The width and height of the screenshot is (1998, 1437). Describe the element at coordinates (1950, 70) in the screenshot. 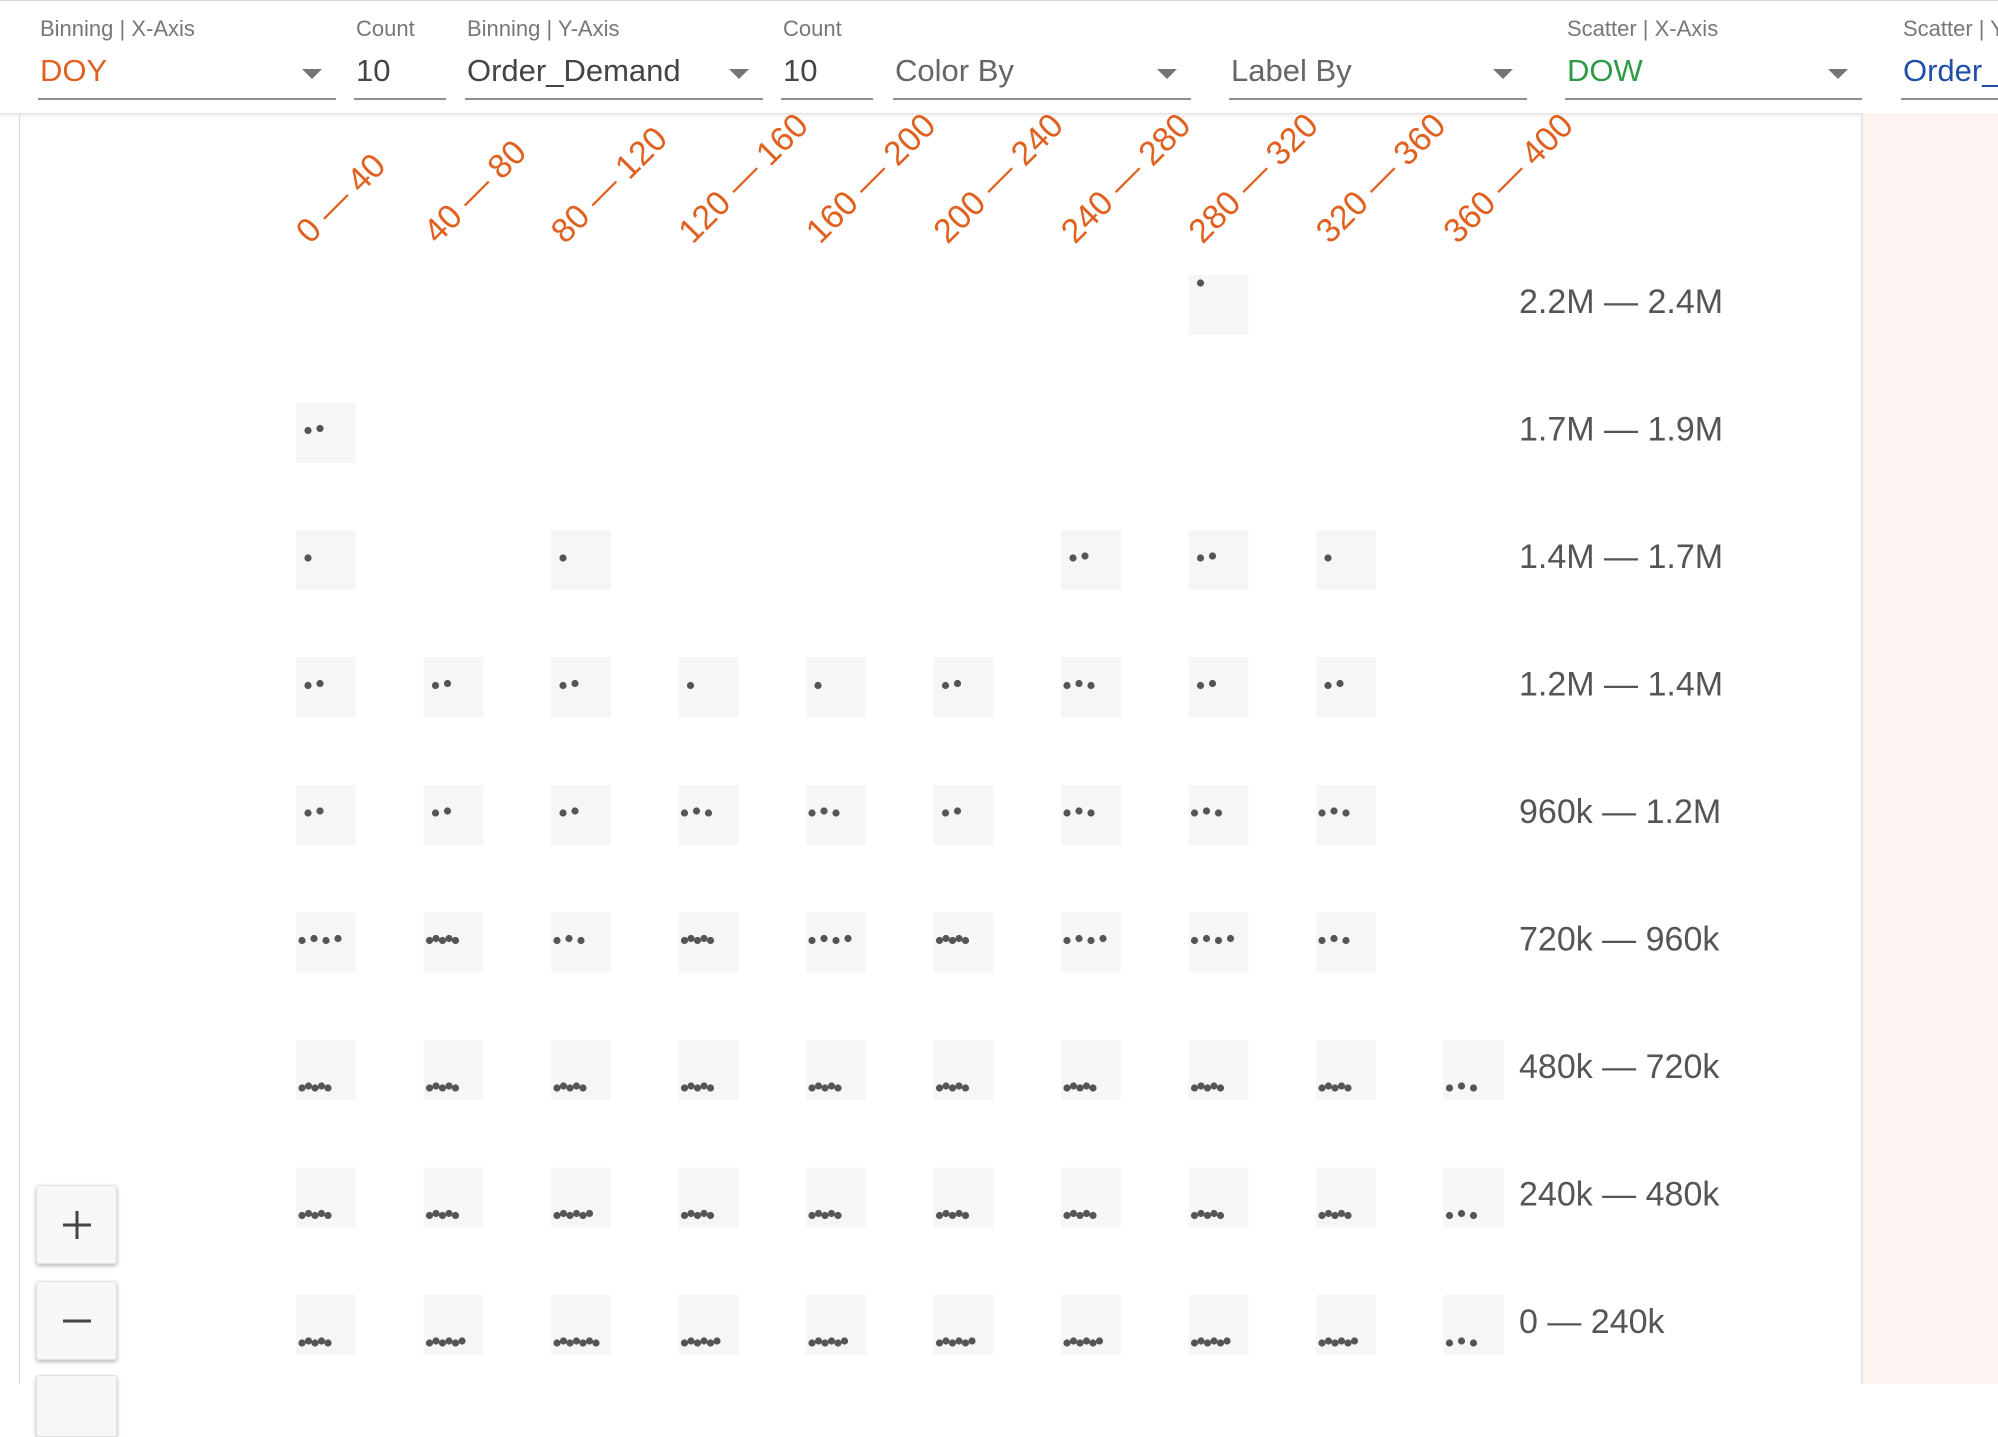

I see `scatter-y-axis-value: Order_` at that location.